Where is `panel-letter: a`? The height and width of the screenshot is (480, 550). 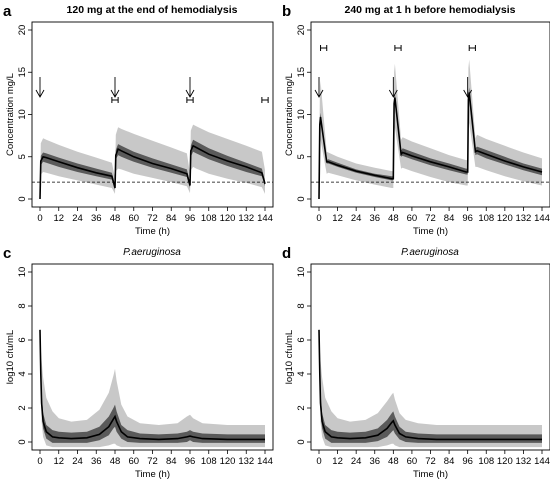 panel-letter: a is located at coordinates (7, 11).